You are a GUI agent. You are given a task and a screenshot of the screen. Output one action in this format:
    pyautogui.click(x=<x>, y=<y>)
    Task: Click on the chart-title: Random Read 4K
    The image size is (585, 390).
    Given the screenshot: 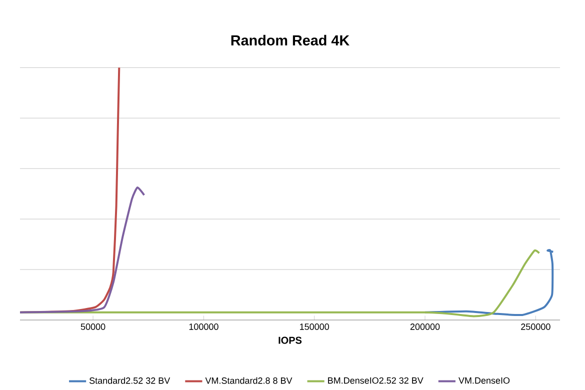 What is the action you would take?
    pyautogui.click(x=290, y=40)
    